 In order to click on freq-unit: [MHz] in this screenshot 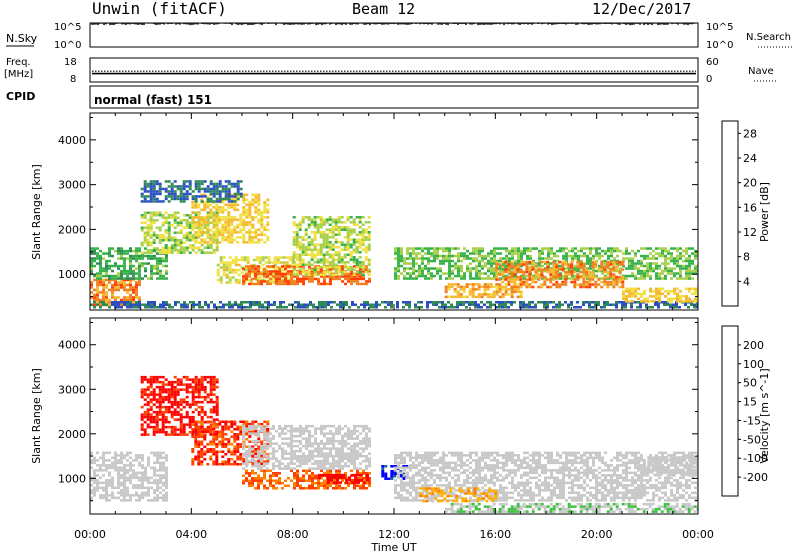, I will do `click(18, 74)`.